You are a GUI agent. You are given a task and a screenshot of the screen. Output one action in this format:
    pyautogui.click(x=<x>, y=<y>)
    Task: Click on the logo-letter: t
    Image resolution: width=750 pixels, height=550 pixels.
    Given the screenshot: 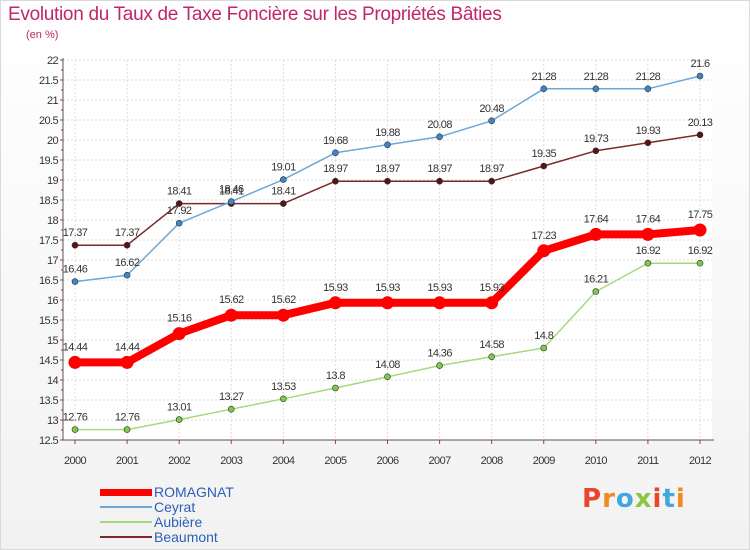 What is the action you would take?
    pyautogui.click(x=669, y=499)
    